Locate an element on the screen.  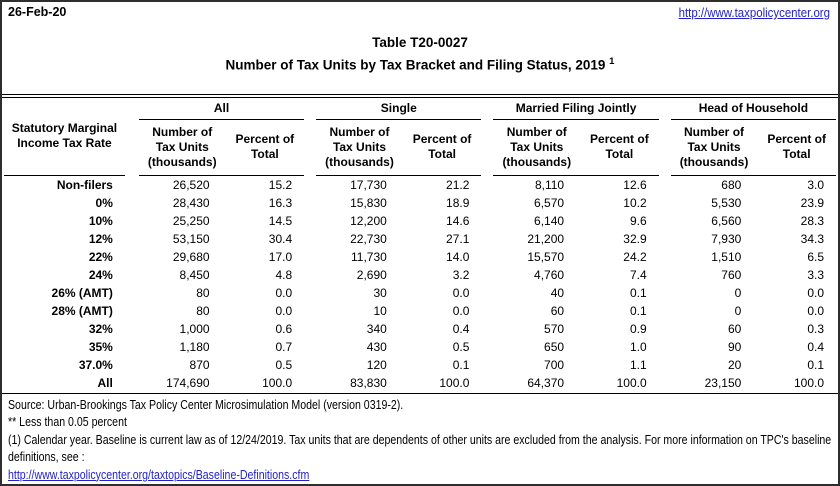
cell-value: 5,530 is located at coordinates (726, 202).